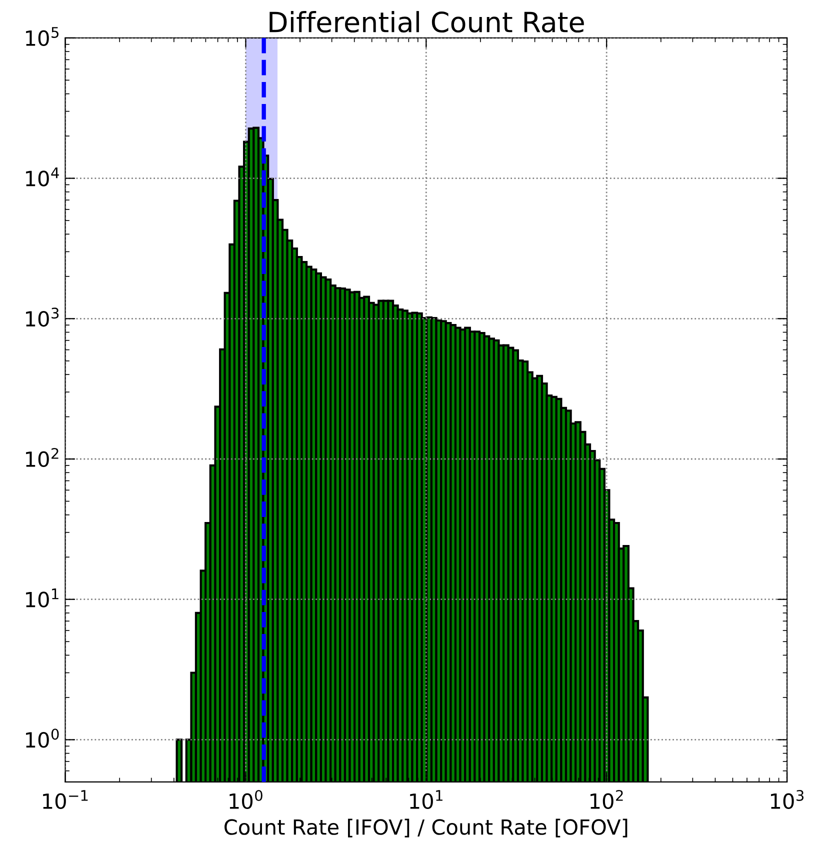 The width and height of the screenshot is (816, 843). What do you see at coordinates (42, 738) in the screenshot?
I see `y-tick-label: 10$^{0}$` at bounding box center [42, 738].